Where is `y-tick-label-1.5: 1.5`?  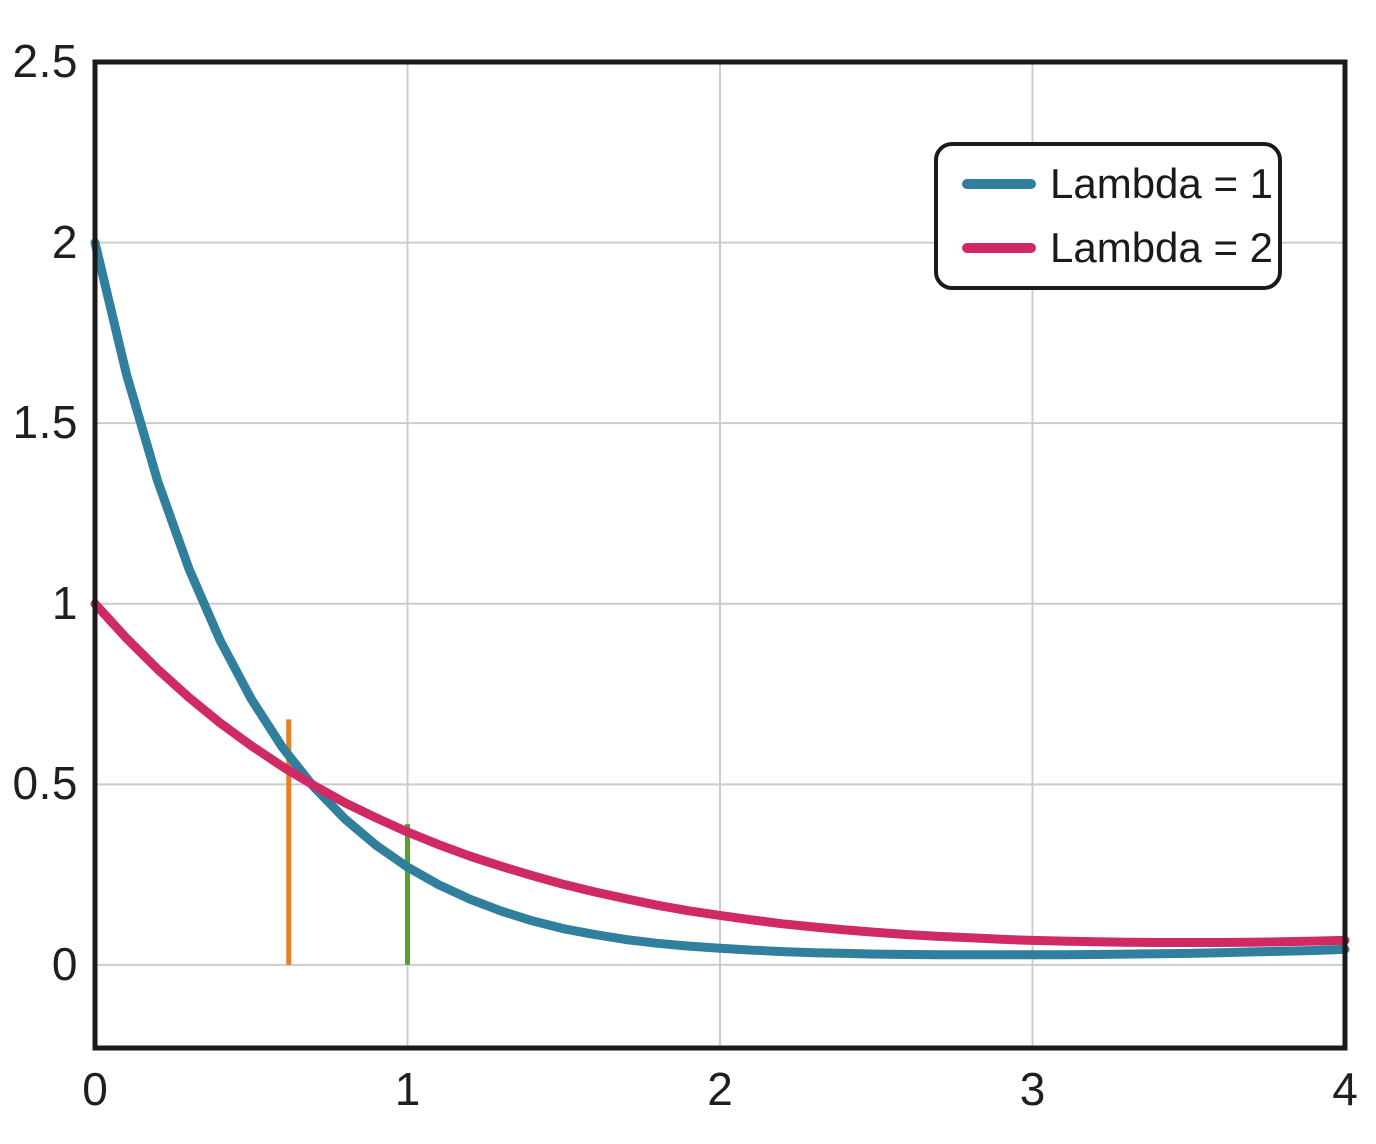 y-tick-label-1.5: 1.5 is located at coordinates (45, 422).